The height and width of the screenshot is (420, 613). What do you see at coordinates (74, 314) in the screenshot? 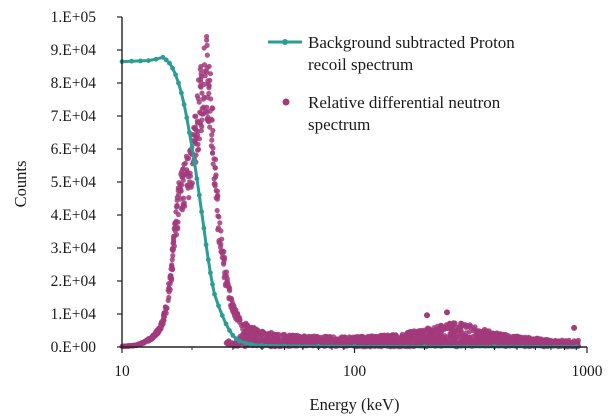
I see `y-tick-label: 1.E+04` at bounding box center [74, 314].